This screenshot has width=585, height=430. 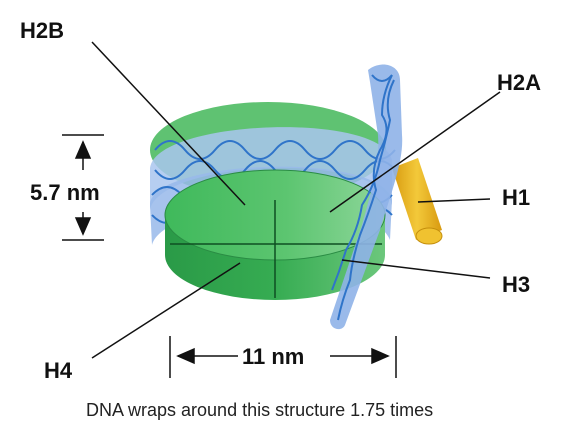 I want to click on histone-core-front, so click(x=275, y=234).